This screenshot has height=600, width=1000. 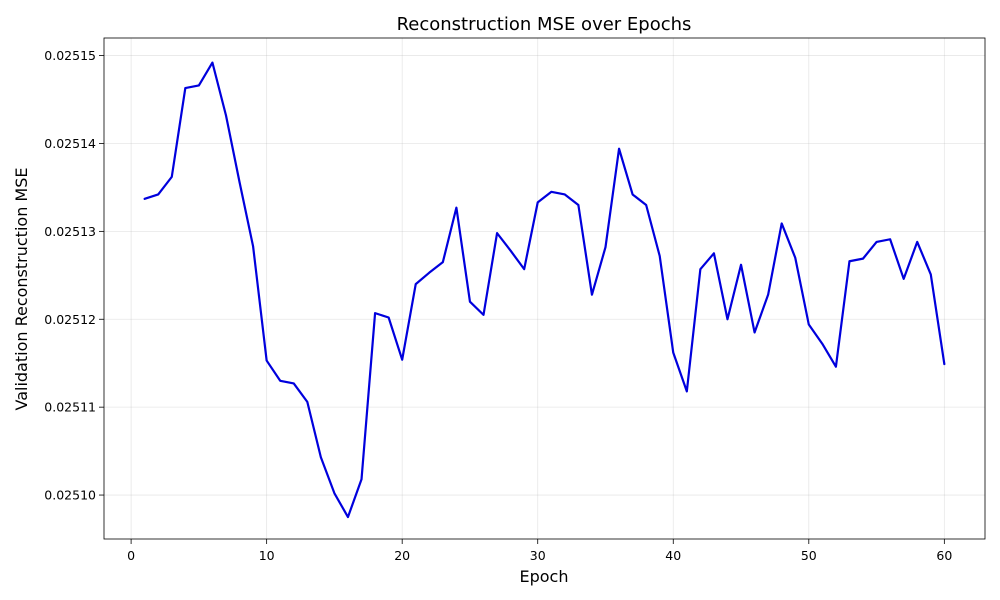 I want to click on y-tick-label: 0.02514, so click(x=70, y=143).